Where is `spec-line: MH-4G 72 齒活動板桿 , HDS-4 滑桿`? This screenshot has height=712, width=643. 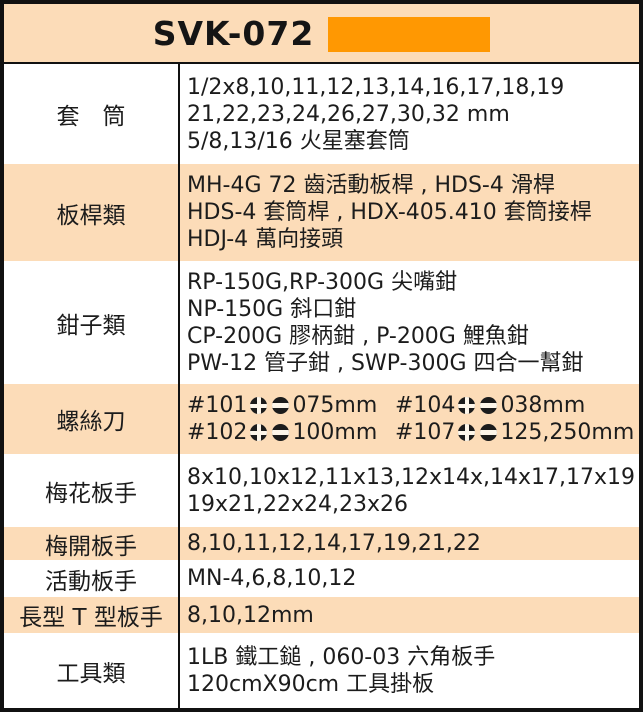
spec-line: MH-4G 72 齒活動板桿 , HDS-4 滑桿 is located at coordinates (371, 185).